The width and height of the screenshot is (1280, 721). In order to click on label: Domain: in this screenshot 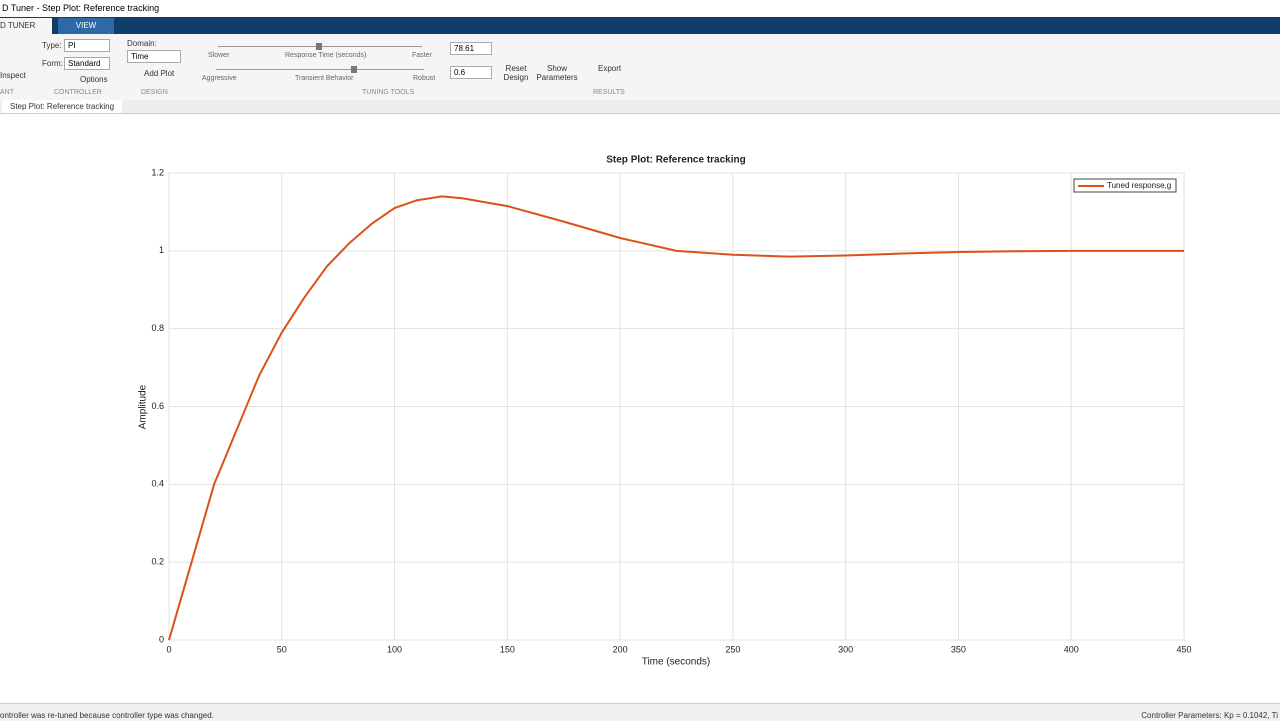, I will do `click(142, 43)`.